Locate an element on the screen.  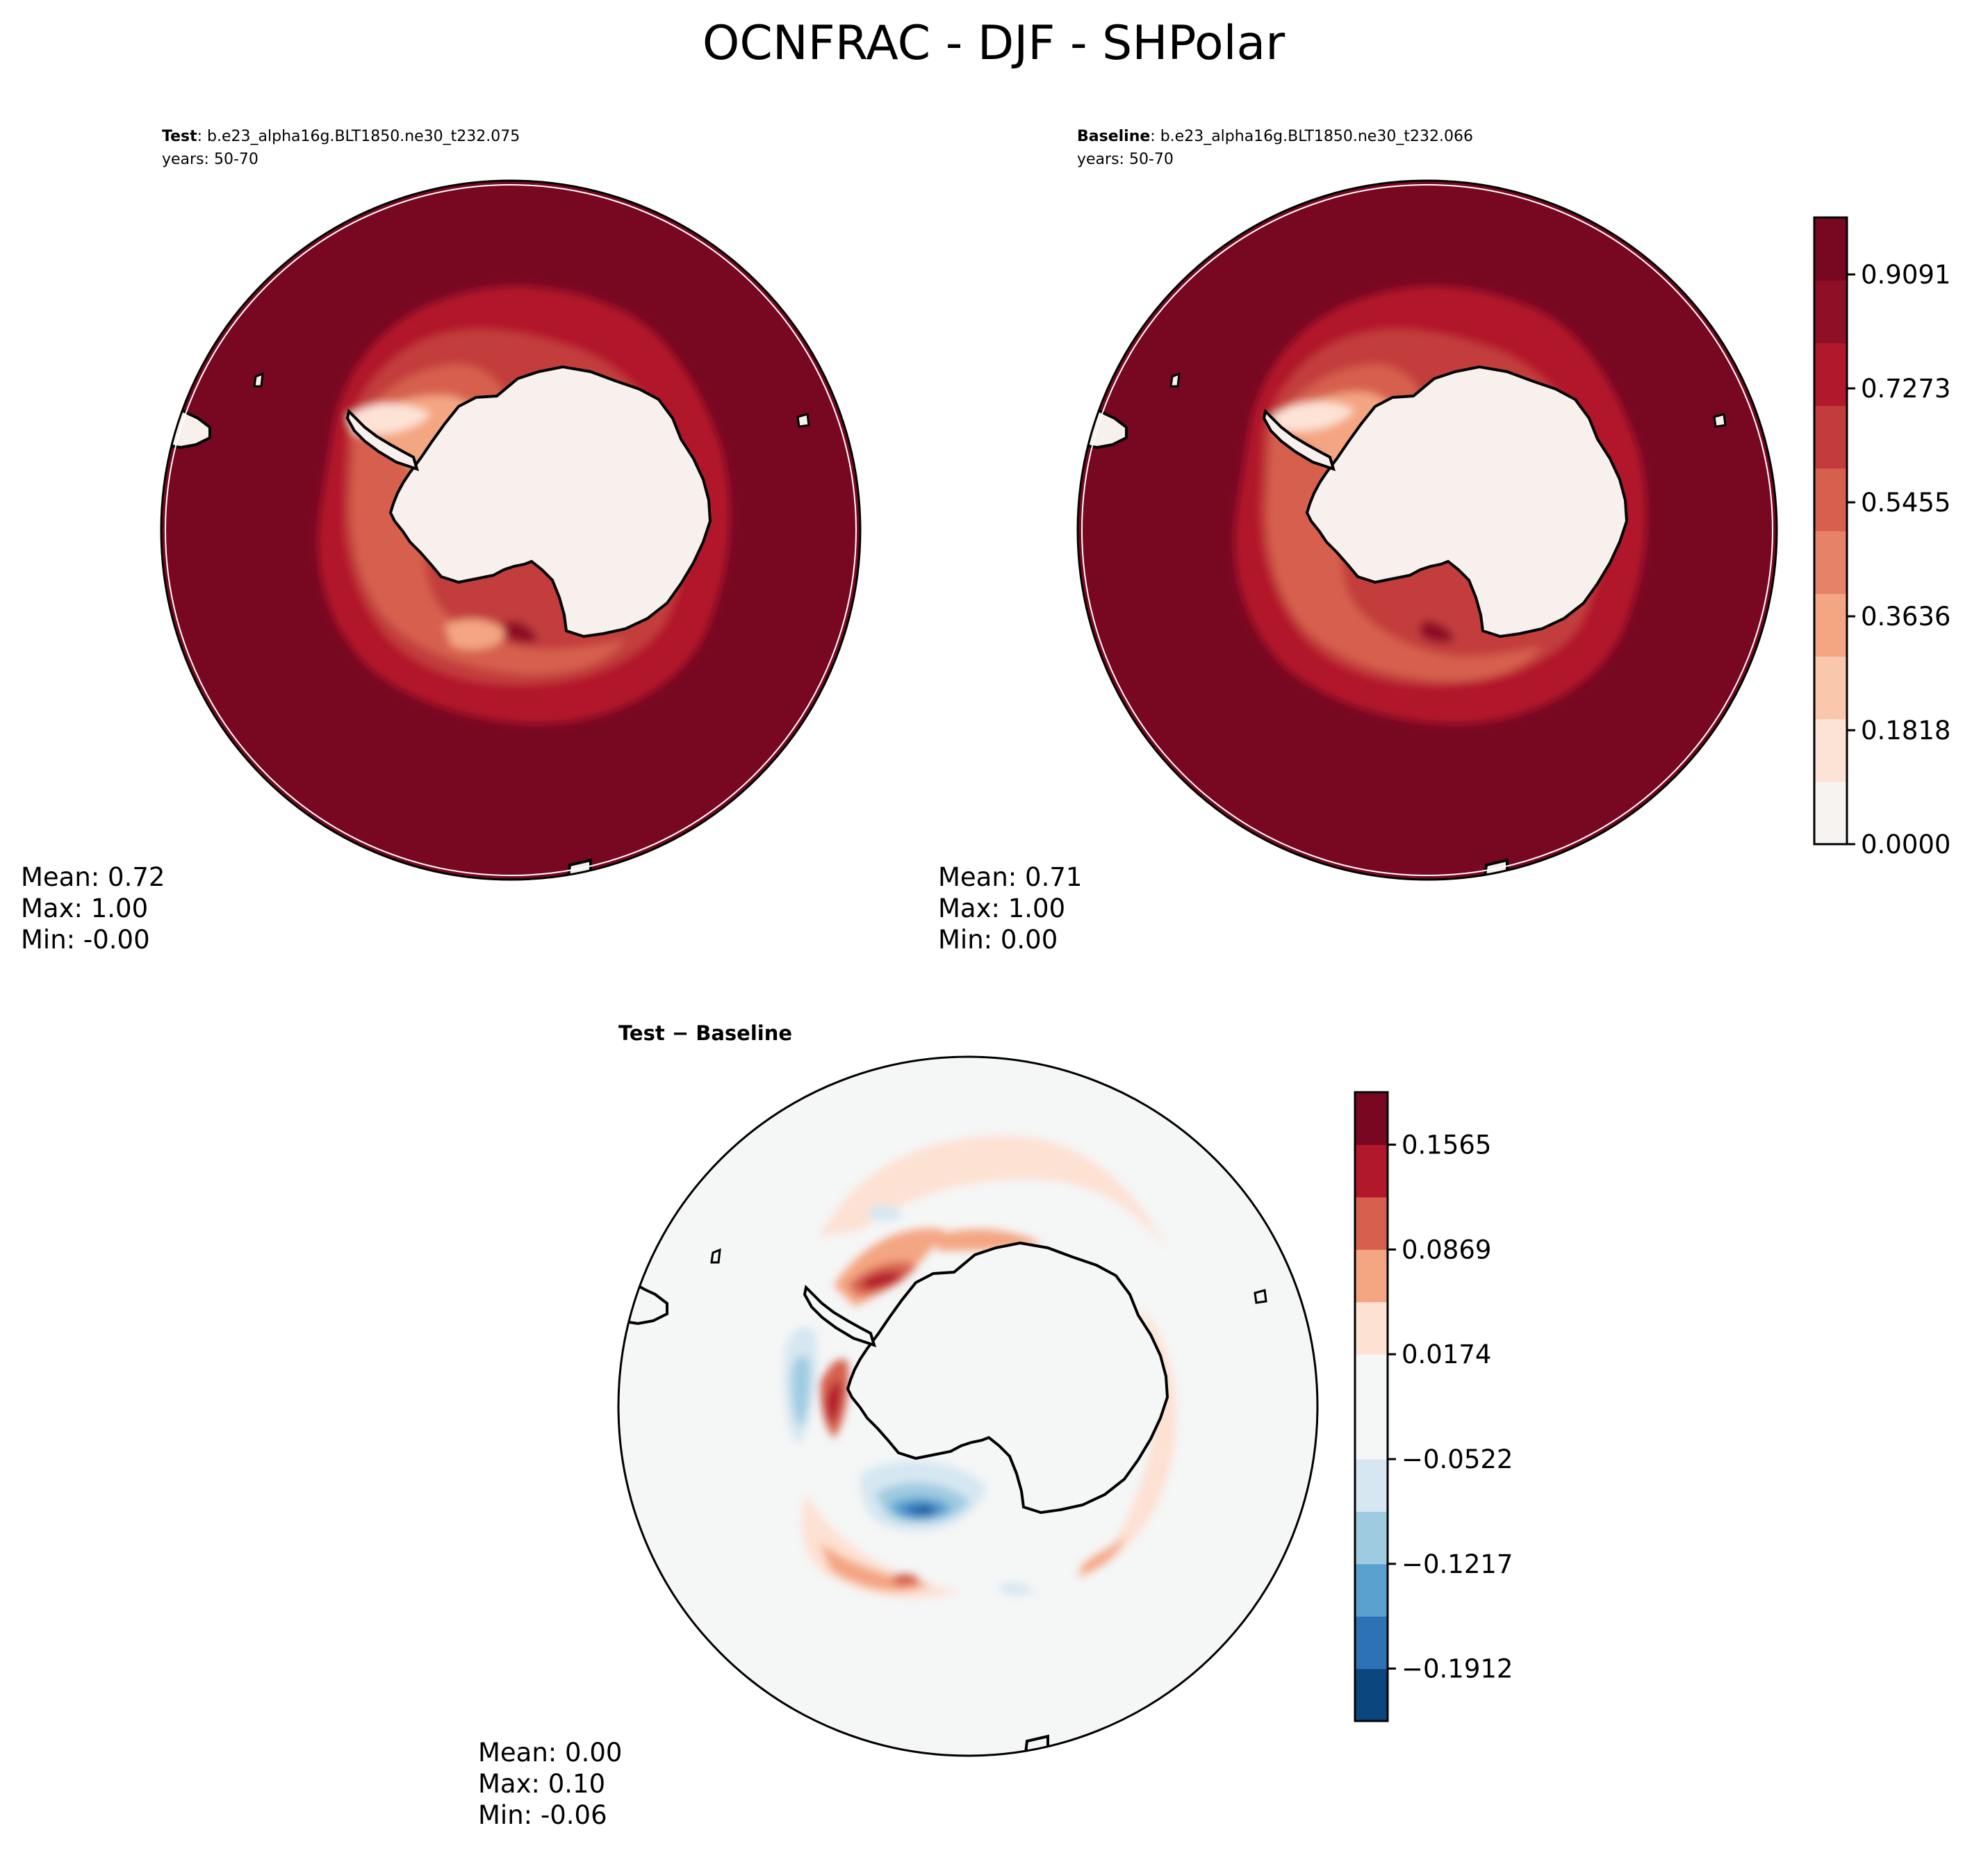
map-baseline is located at coordinates (1427, 530).